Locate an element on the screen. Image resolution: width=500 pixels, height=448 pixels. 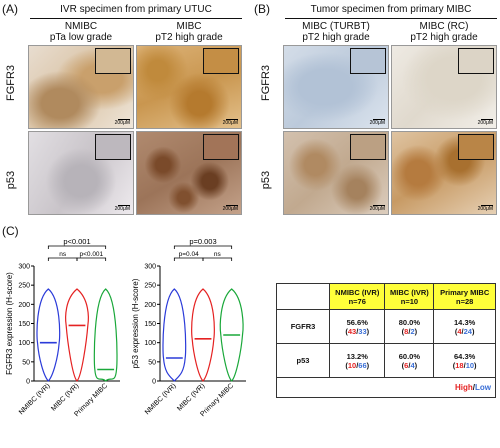
panel-b-letter: (B) is located at coordinates (262, 9).